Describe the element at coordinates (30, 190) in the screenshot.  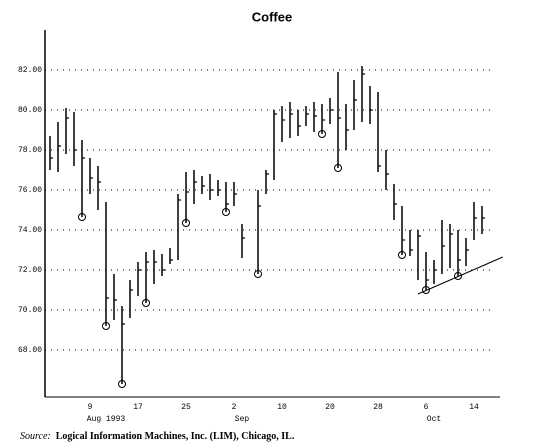
I see `y-tick-label: 76.00` at that location.